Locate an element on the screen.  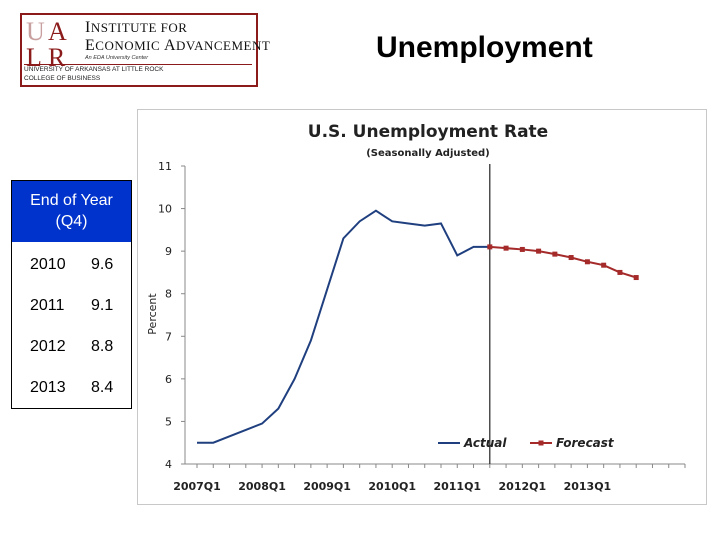
legend-forecast-marker is located at coordinates (541, 443).